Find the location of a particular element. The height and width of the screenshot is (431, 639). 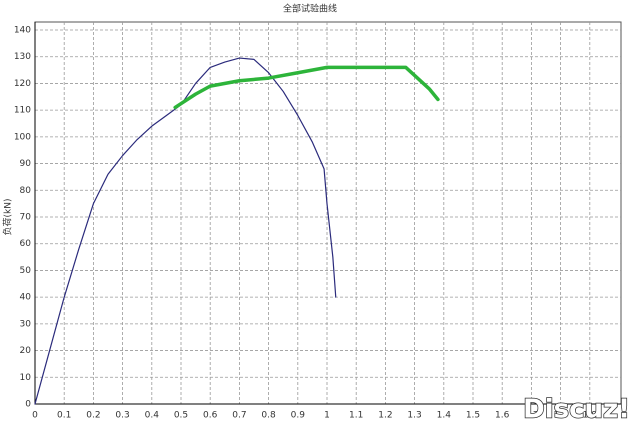

line-series is located at coordinates (306, 87).